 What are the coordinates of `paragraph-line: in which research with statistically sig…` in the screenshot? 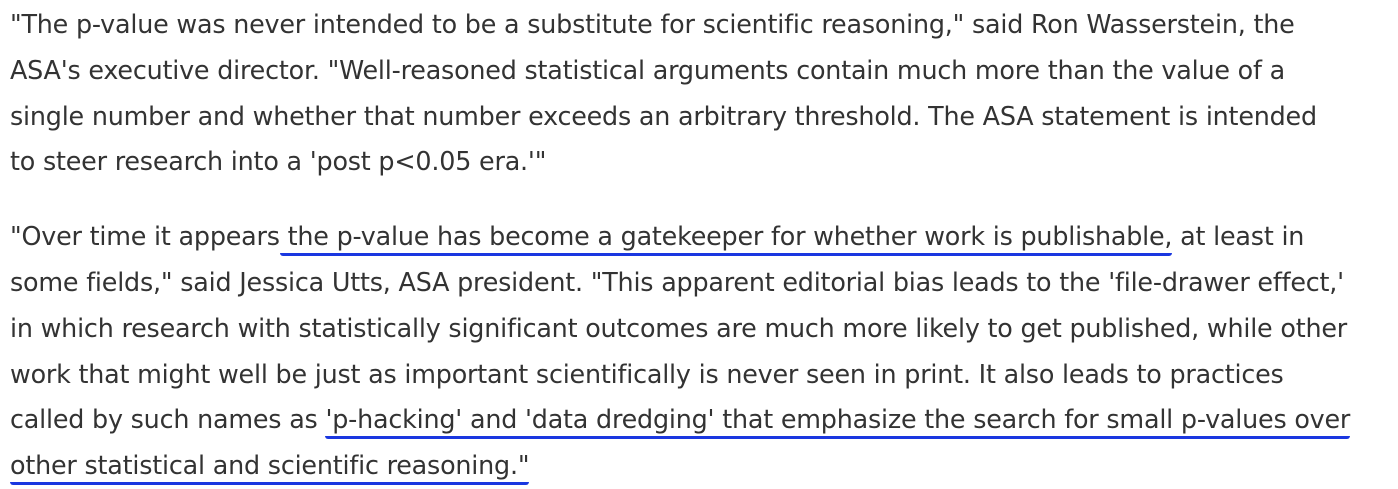 It's located at (678, 327).